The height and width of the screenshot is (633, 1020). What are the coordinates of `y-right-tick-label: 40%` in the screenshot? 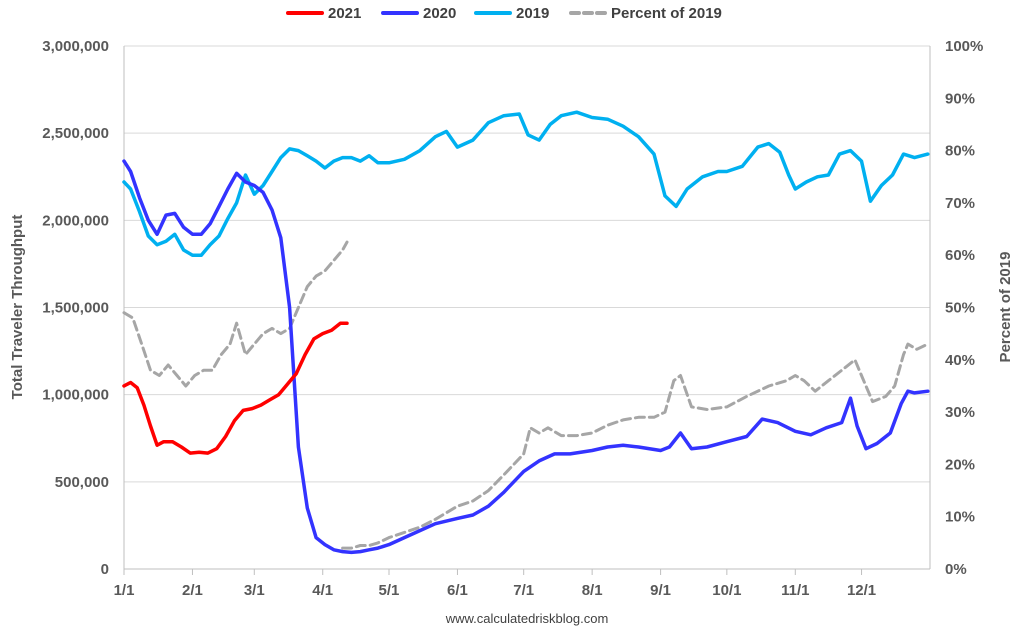 It's located at (960, 360).